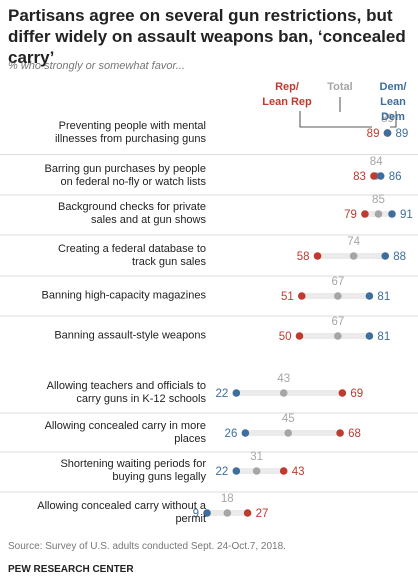 The width and height of the screenshot is (418, 588). Describe the element at coordinates (288, 419) in the screenshot. I see `value-label: 45` at that location.